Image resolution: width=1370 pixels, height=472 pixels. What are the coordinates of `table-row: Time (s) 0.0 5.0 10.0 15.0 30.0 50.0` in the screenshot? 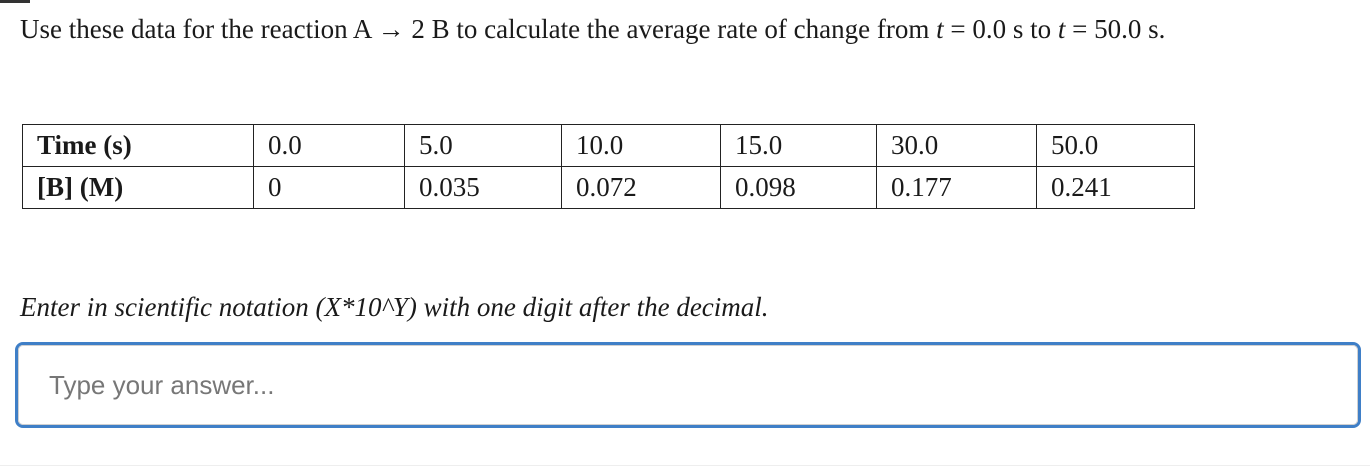 It's located at (608, 145).